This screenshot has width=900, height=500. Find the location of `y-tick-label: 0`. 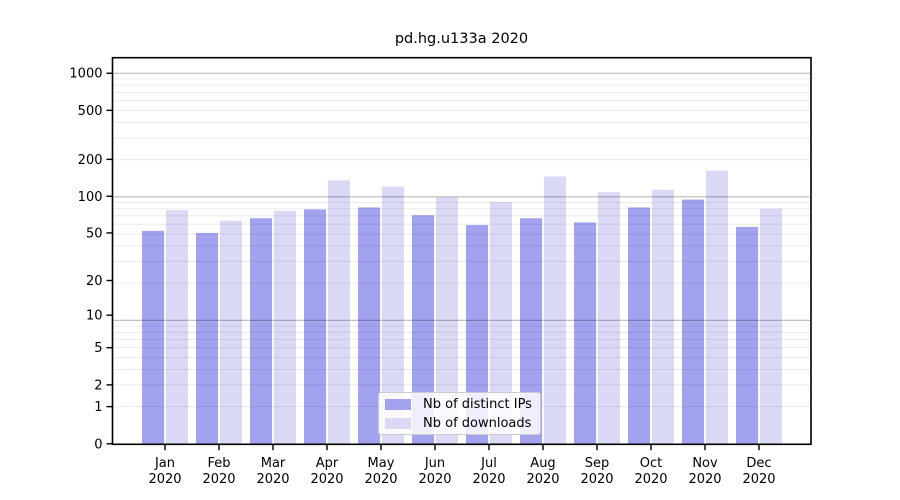

y-tick-label: 0 is located at coordinates (98, 444).